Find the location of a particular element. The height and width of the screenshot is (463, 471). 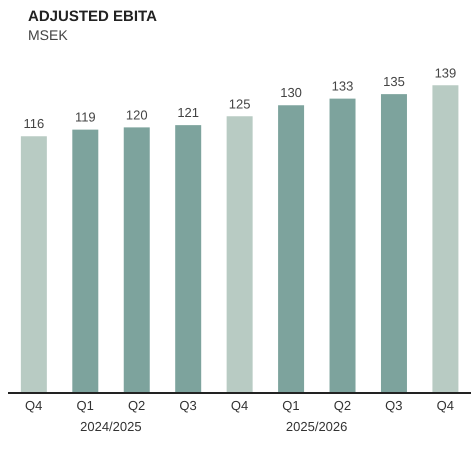

text: 2024/2025 is located at coordinates (111, 426).